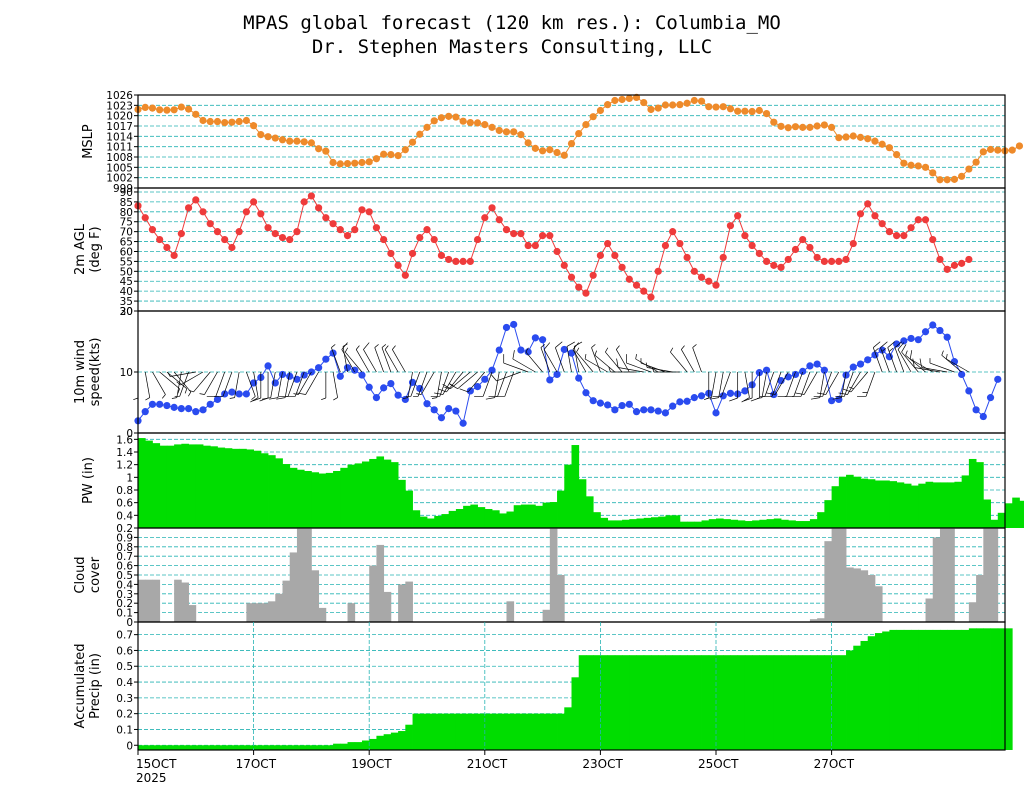 This screenshot has width=1024, height=800. Describe the element at coordinates (119, 117) in the screenshot. I see `y-tick-label: 1020` at that location.